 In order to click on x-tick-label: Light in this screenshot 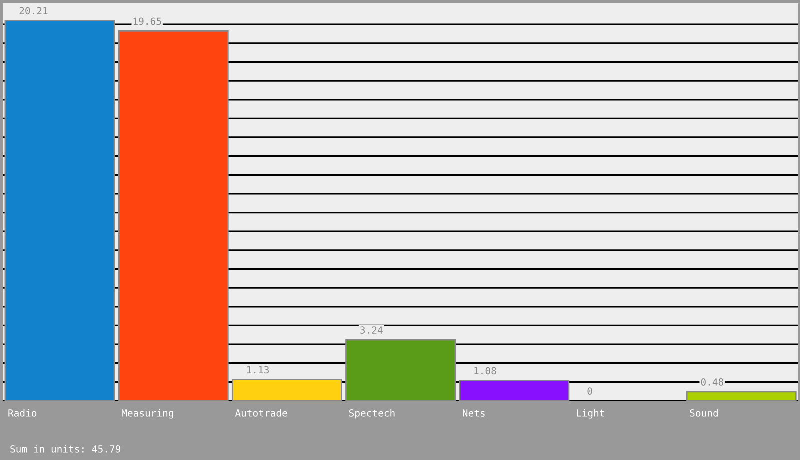, I will do `click(590, 414)`.